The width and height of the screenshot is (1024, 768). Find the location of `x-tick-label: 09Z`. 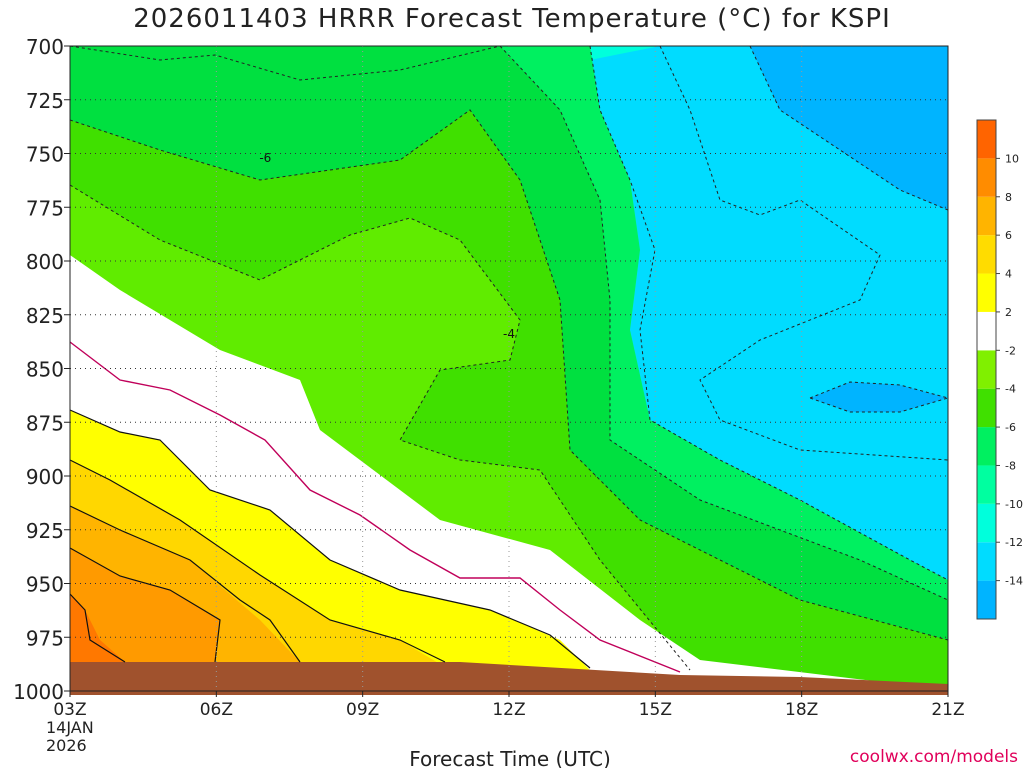

x-tick-label: 09Z is located at coordinates (362, 710).